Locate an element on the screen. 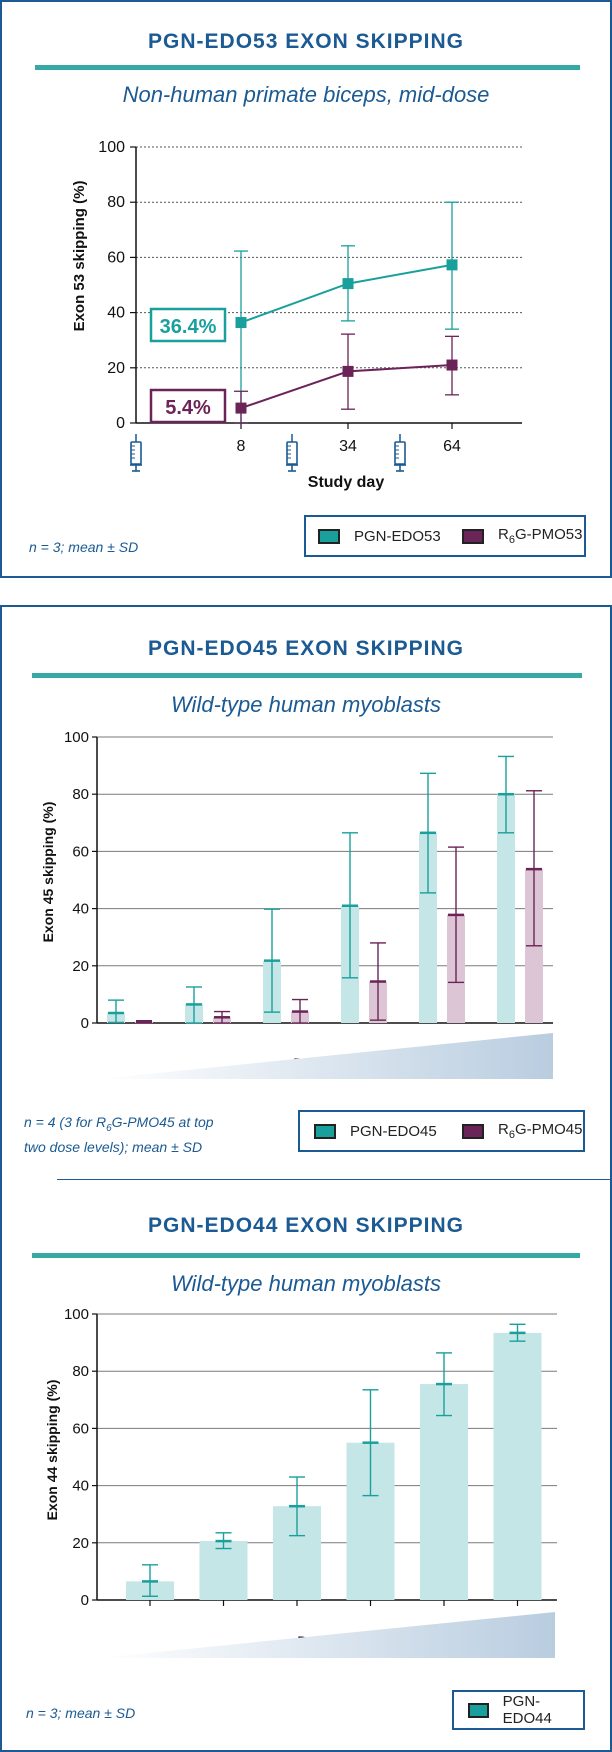 This screenshot has width=612, height=1752. x-tick-label: 8 is located at coordinates (241, 446).